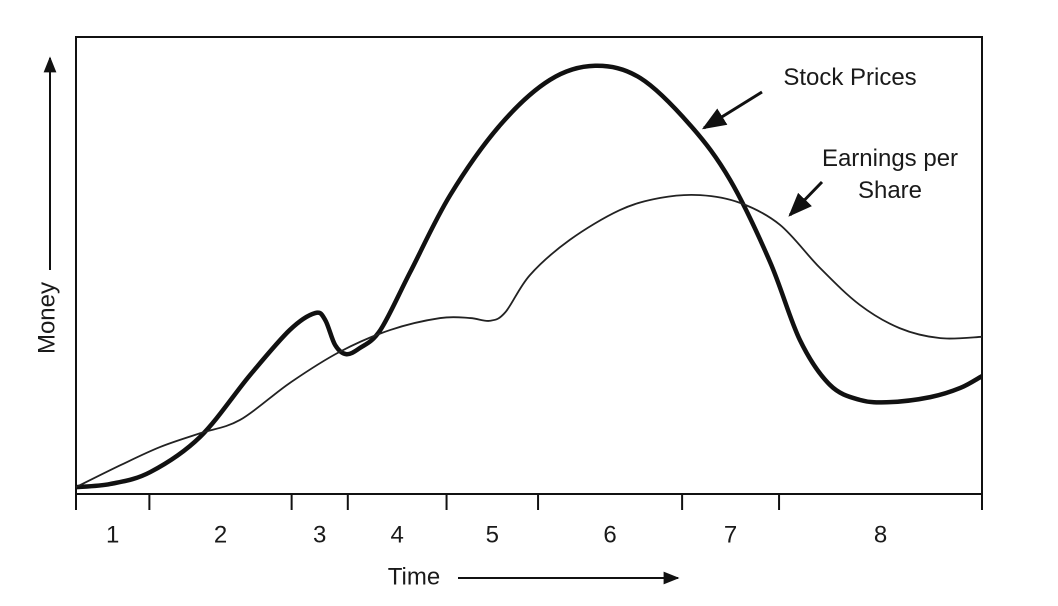 The image size is (1058, 606). What do you see at coordinates (414, 576) in the screenshot?
I see `x-axis-label: Time` at bounding box center [414, 576].